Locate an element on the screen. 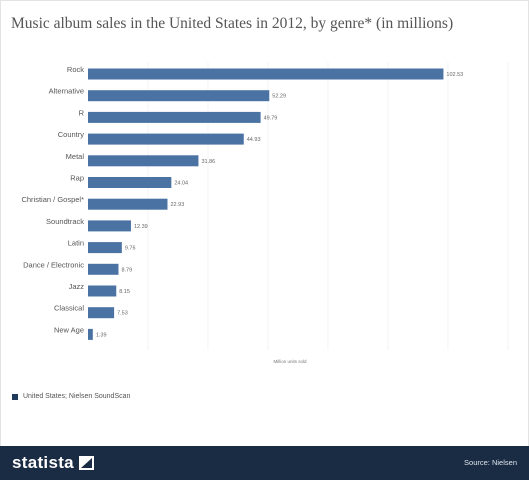 Image resolution: width=529 pixels, height=480 pixels. value-label: 49.79 is located at coordinates (271, 118).